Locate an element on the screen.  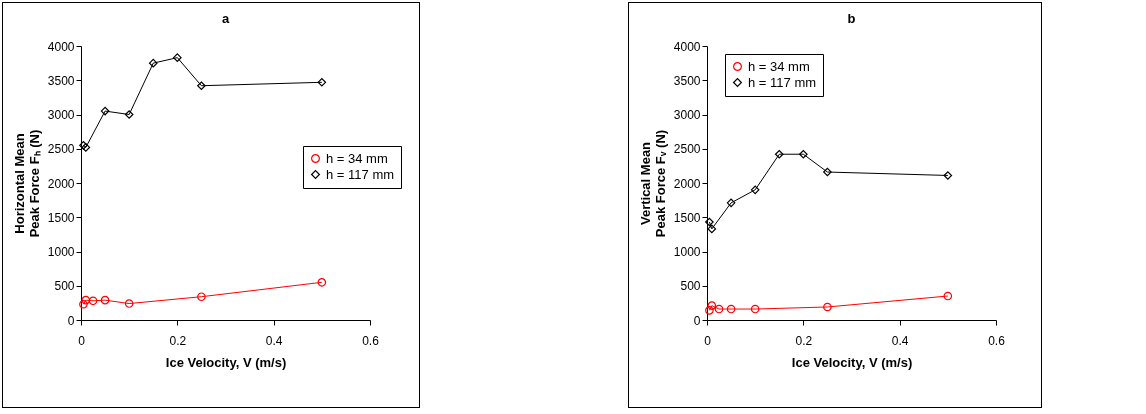
y-axis-title: Horizontal Mean Peak Force Fₕ (N) is located at coordinates (26, 183).